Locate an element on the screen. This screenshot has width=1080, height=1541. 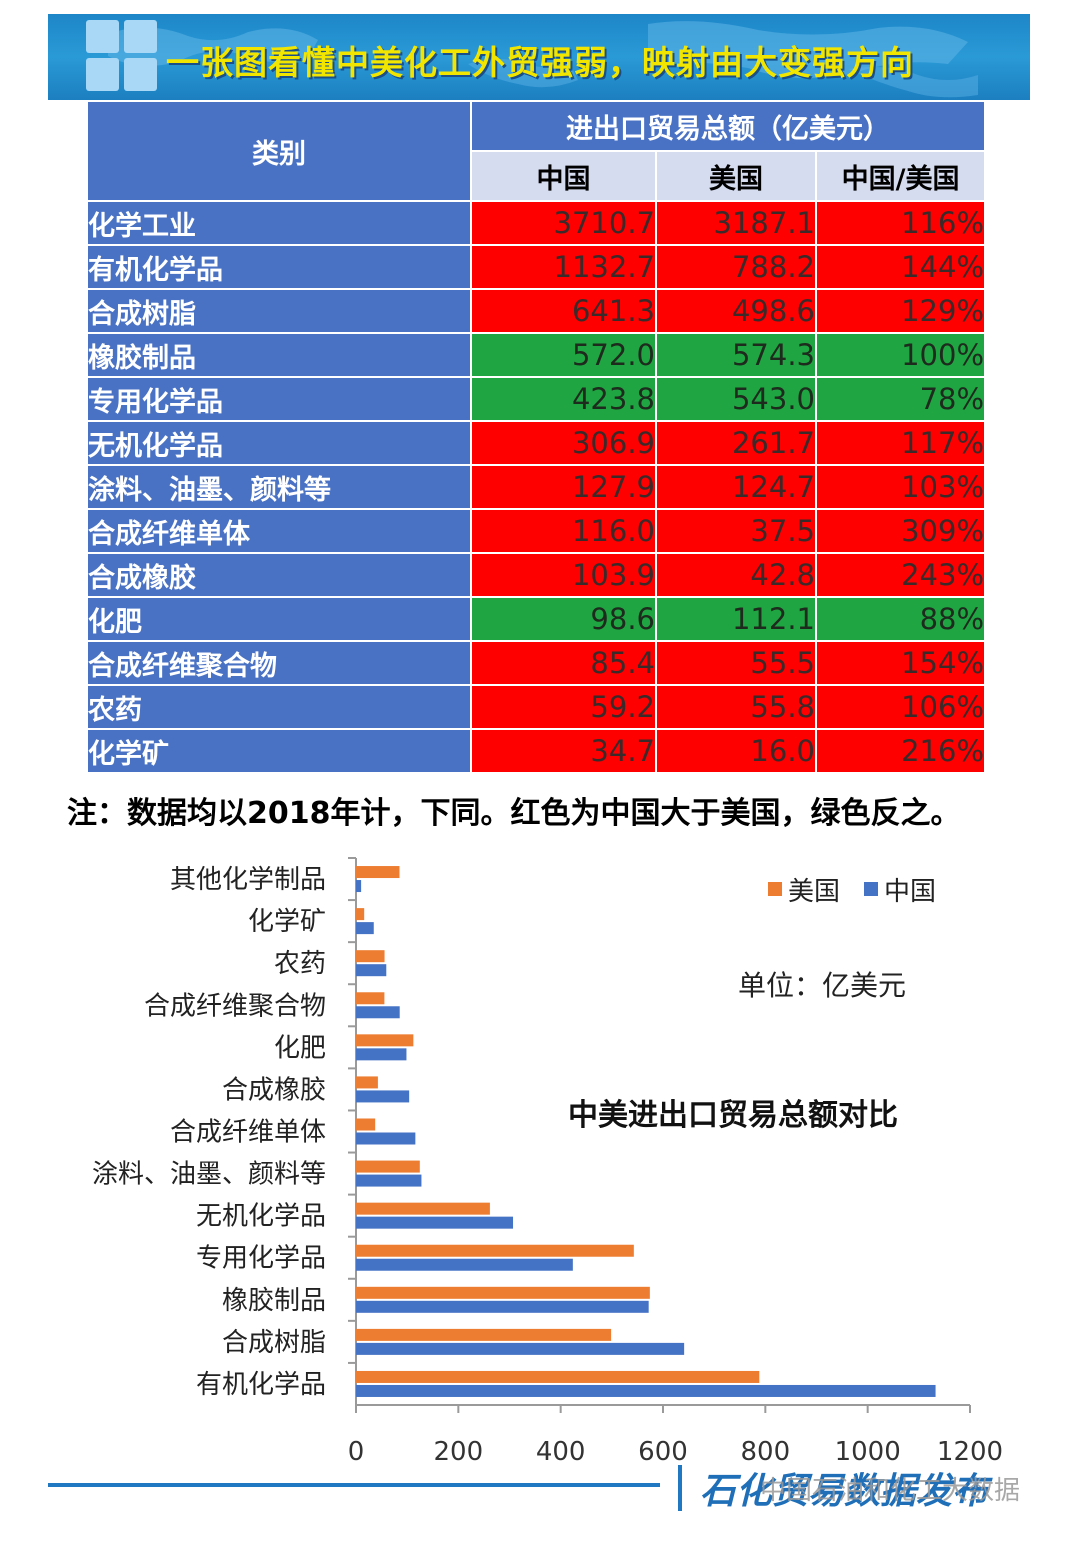
cell-ratio: 216% is located at coordinates (902, 752).